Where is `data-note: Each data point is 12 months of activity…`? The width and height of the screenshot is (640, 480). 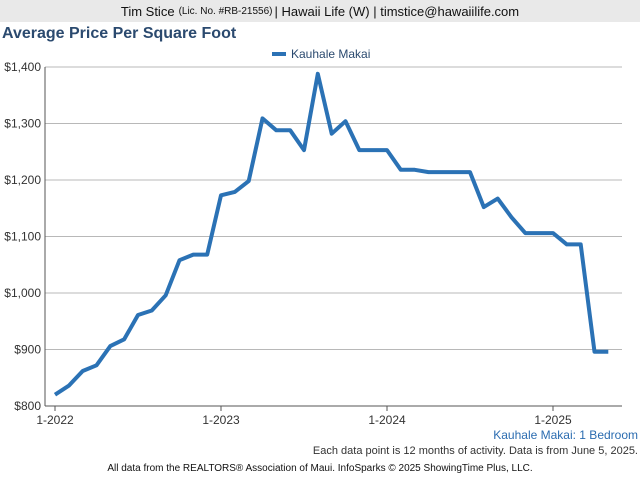
data-note: Each data point is 12 months of activity… is located at coordinates (475, 451).